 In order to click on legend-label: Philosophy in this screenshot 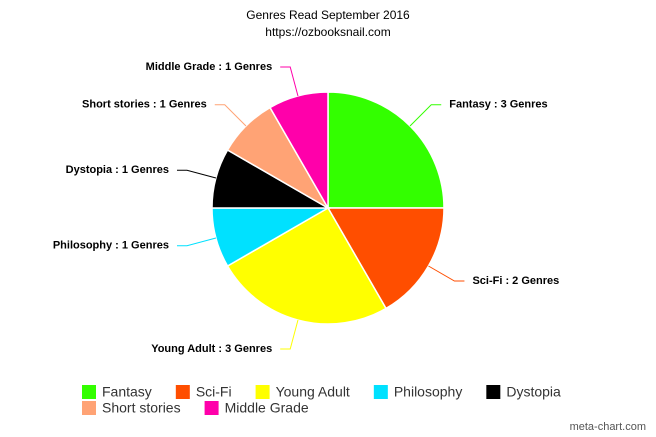, I will do `click(428, 392)`.